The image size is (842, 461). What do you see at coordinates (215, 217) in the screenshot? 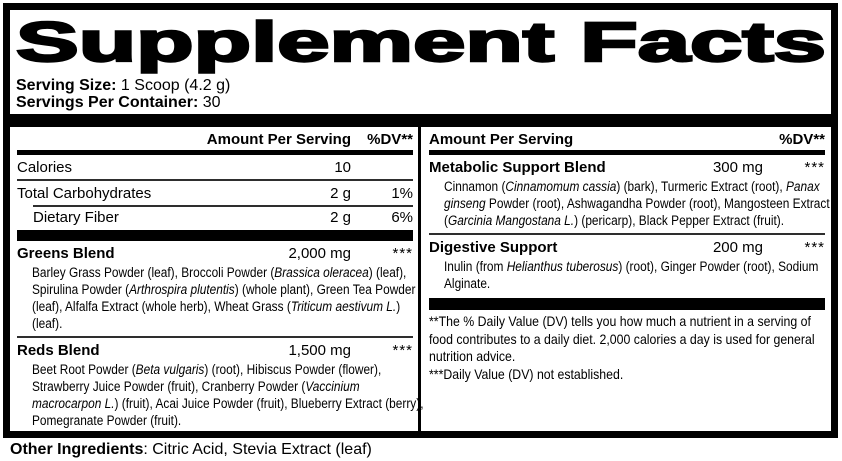
I see `nutrient-row: Dietary Fiber 2 g 6%` at bounding box center [215, 217].